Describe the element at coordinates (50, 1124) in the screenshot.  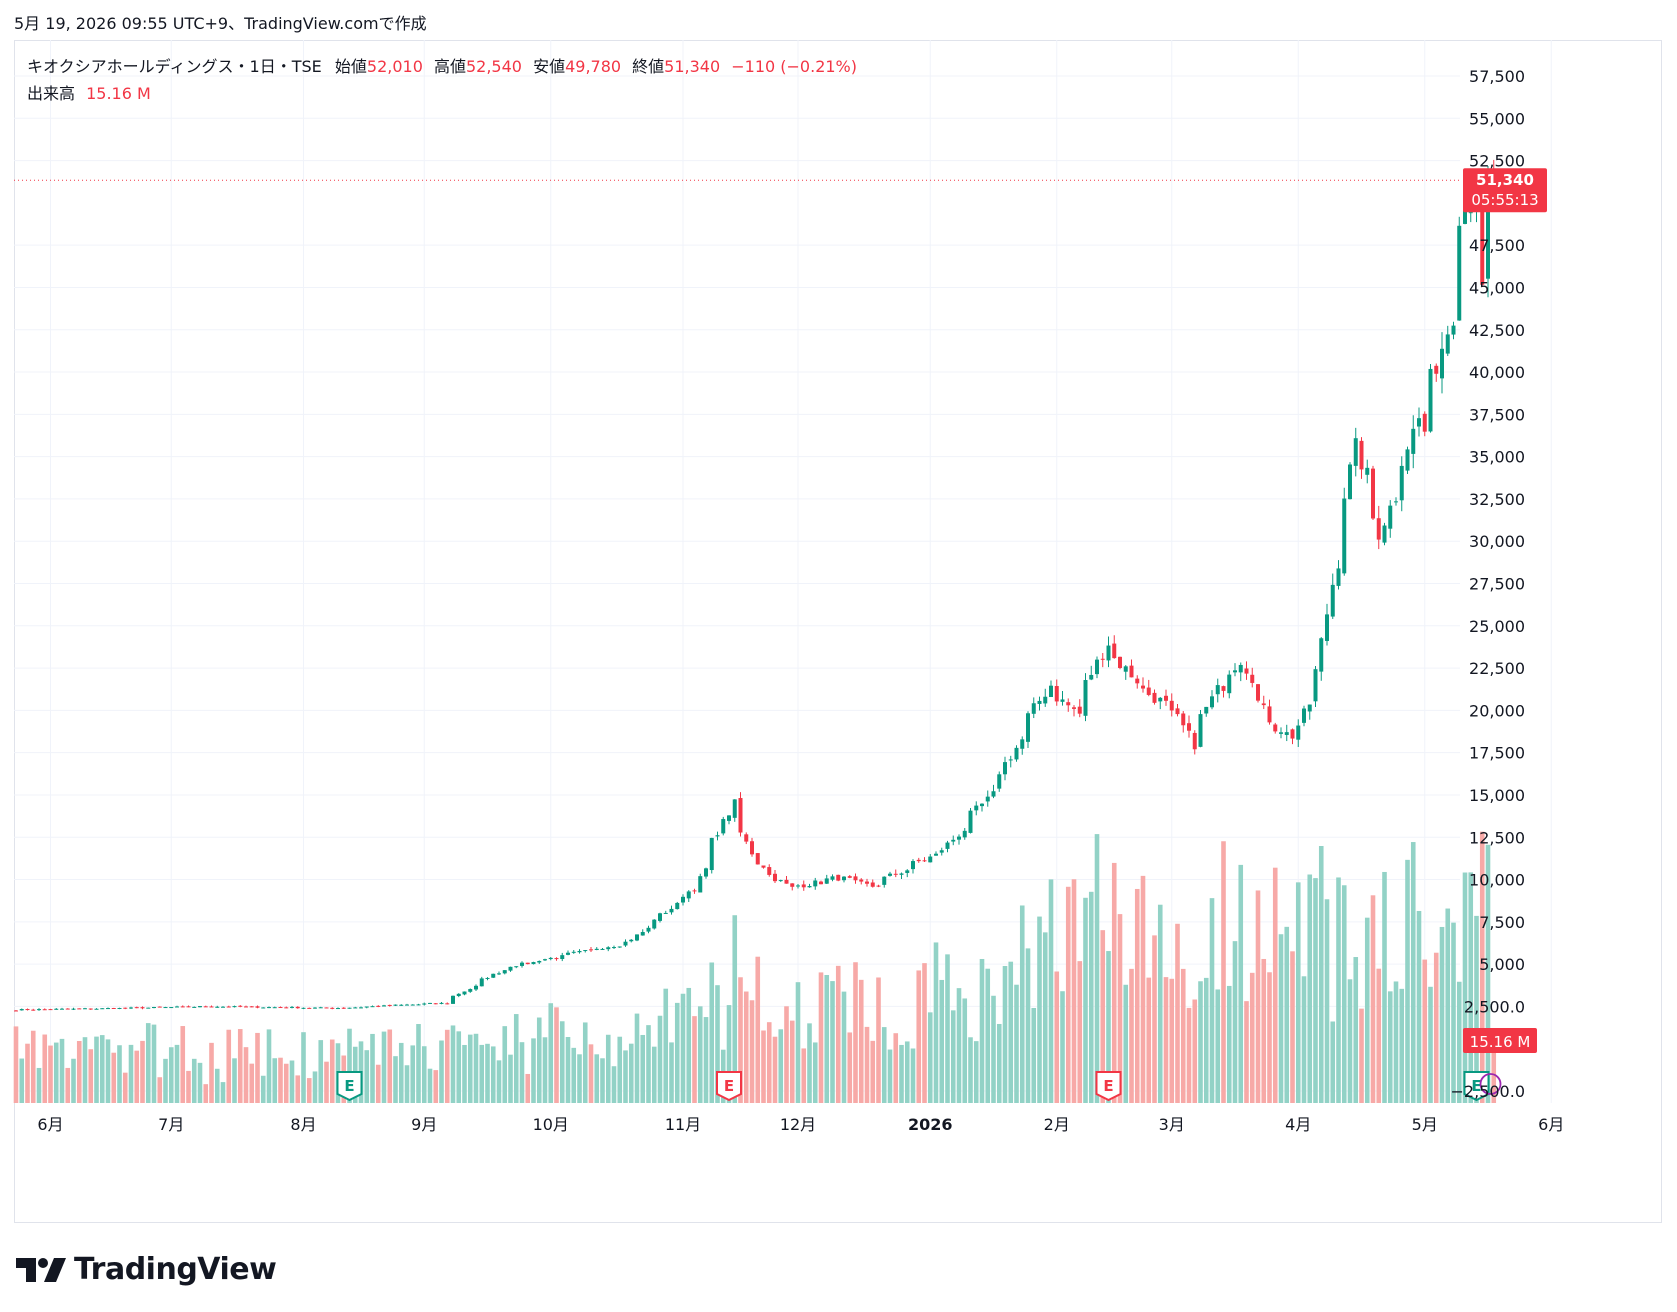
I see `time-tick-label: 6月` at that location.